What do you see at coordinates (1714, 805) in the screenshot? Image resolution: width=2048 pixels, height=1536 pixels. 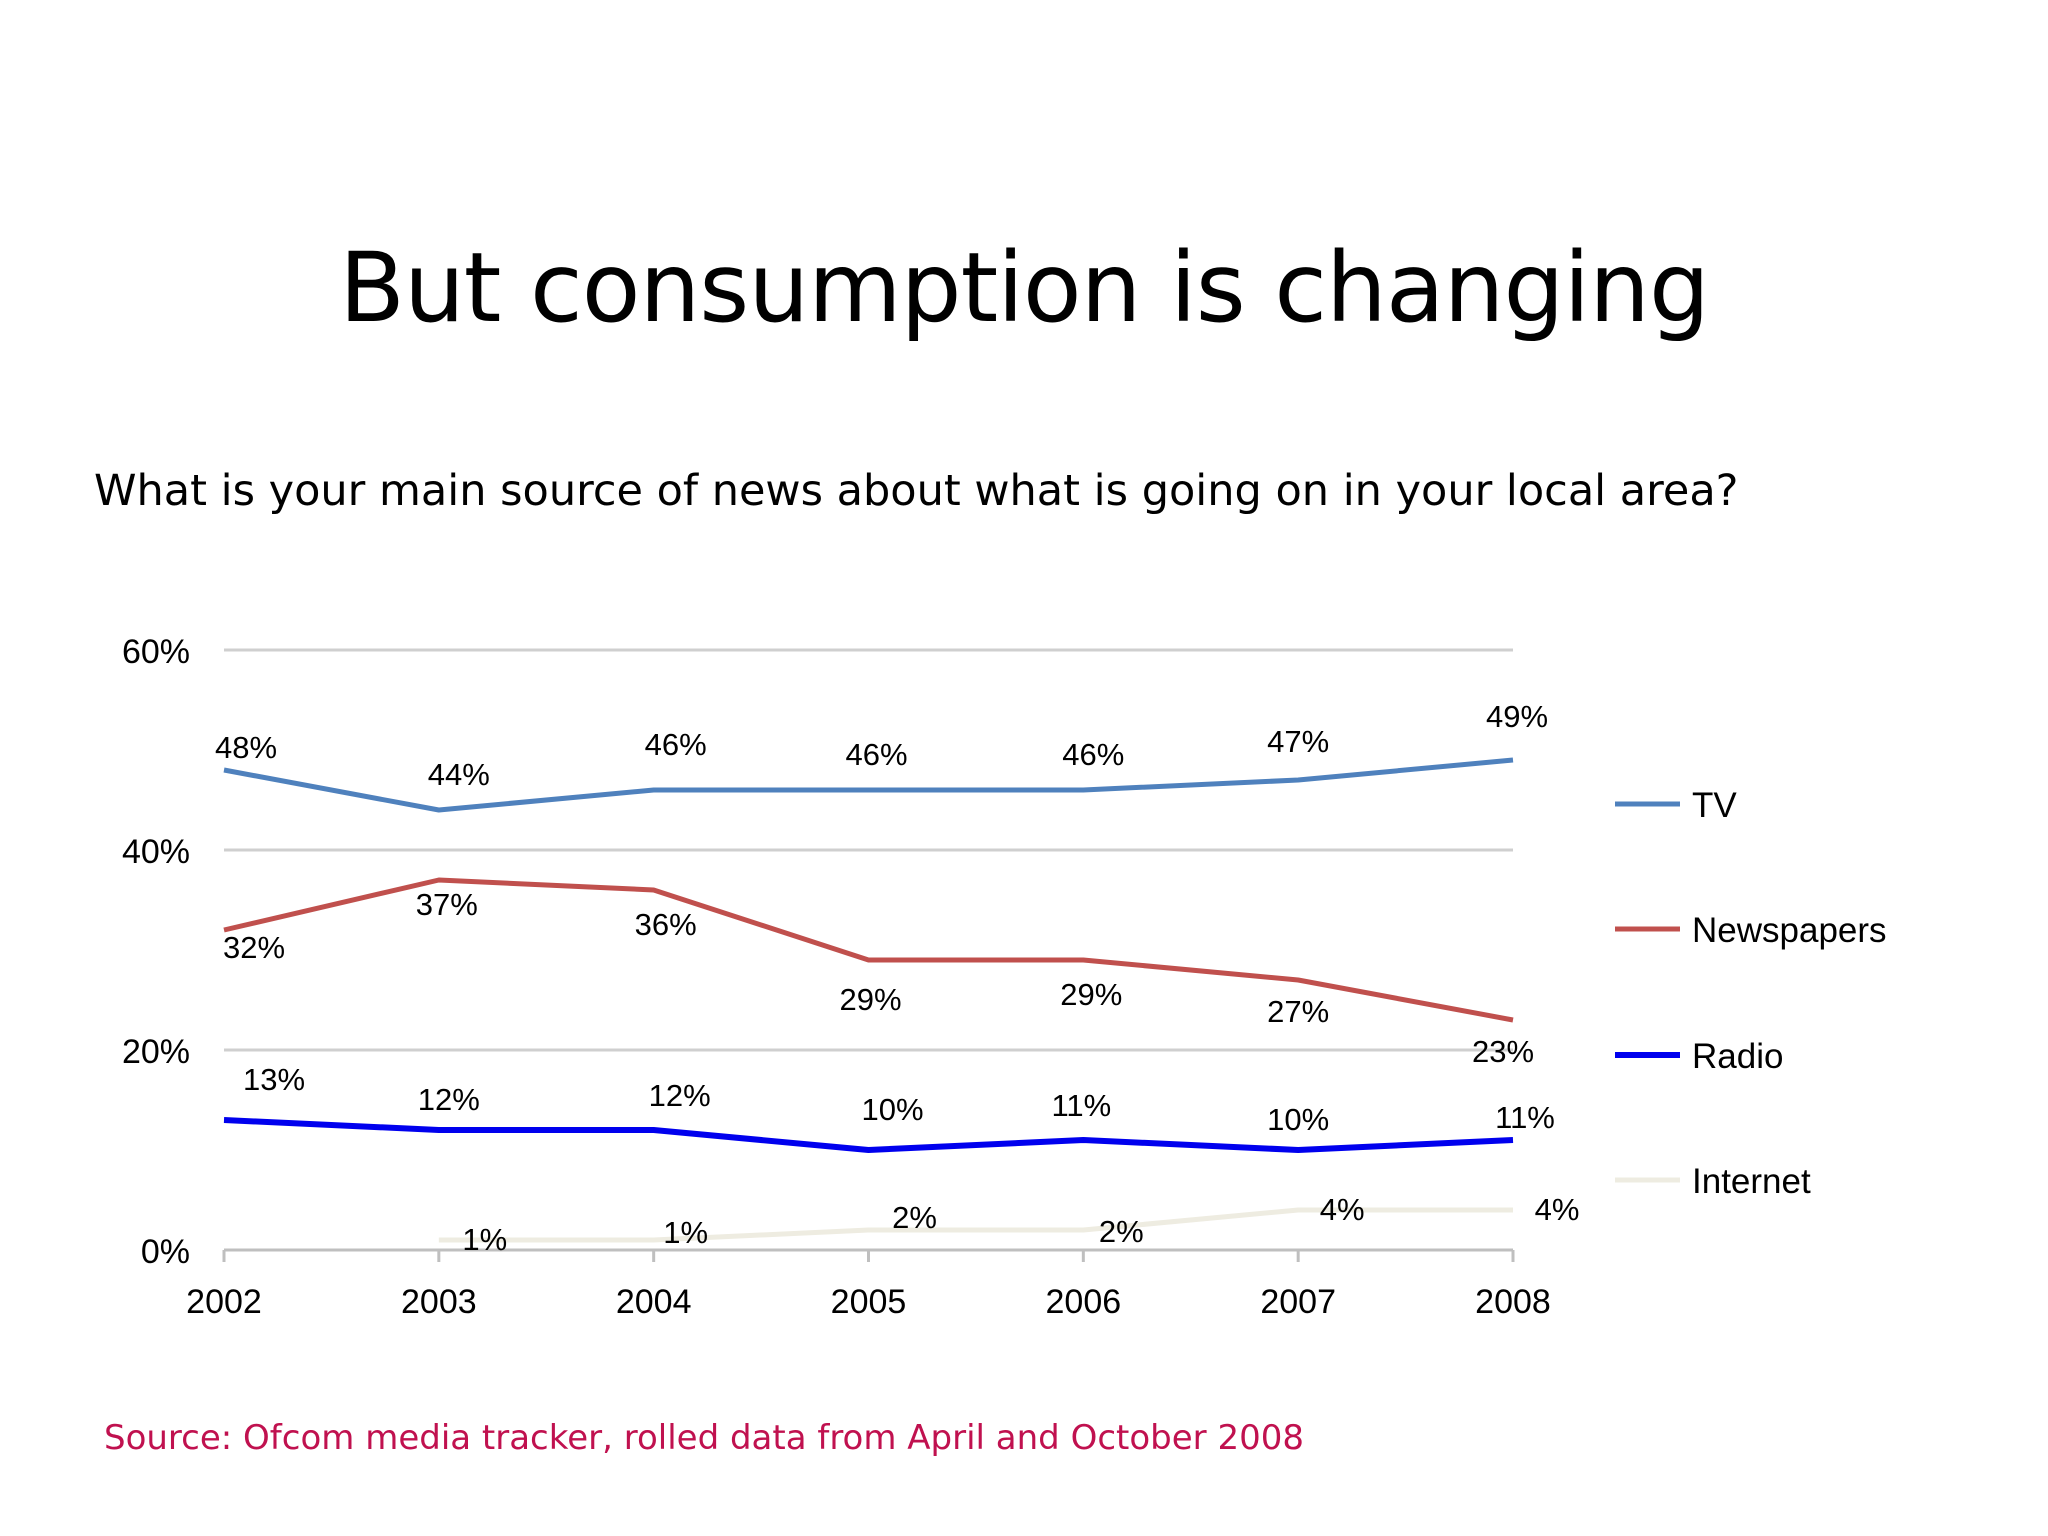 I see `legend-label-tv: TV` at bounding box center [1714, 805].